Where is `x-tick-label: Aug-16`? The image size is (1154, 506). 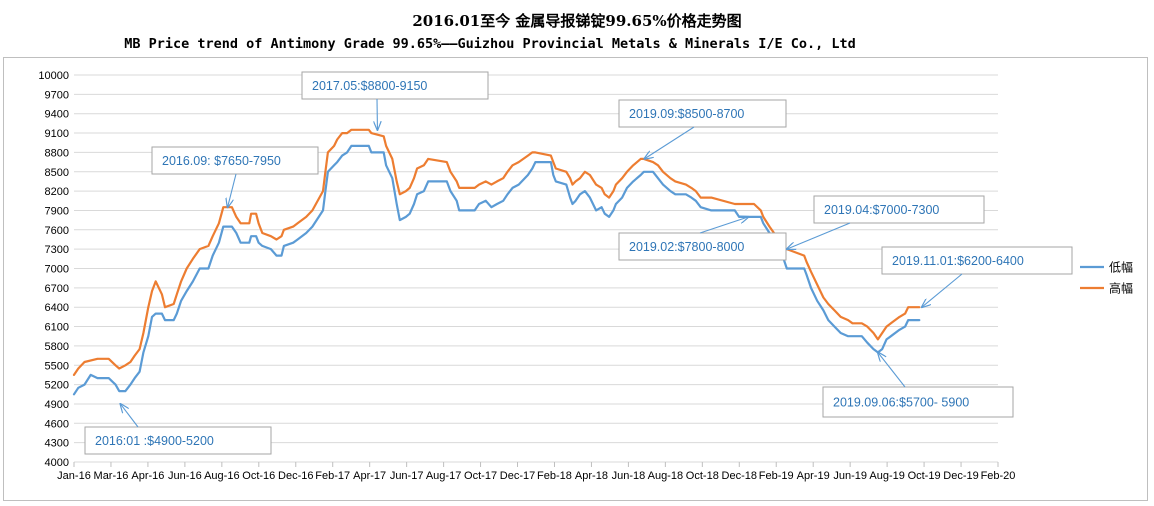 x-tick-label: Aug-16 is located at coordinates (221, 476).